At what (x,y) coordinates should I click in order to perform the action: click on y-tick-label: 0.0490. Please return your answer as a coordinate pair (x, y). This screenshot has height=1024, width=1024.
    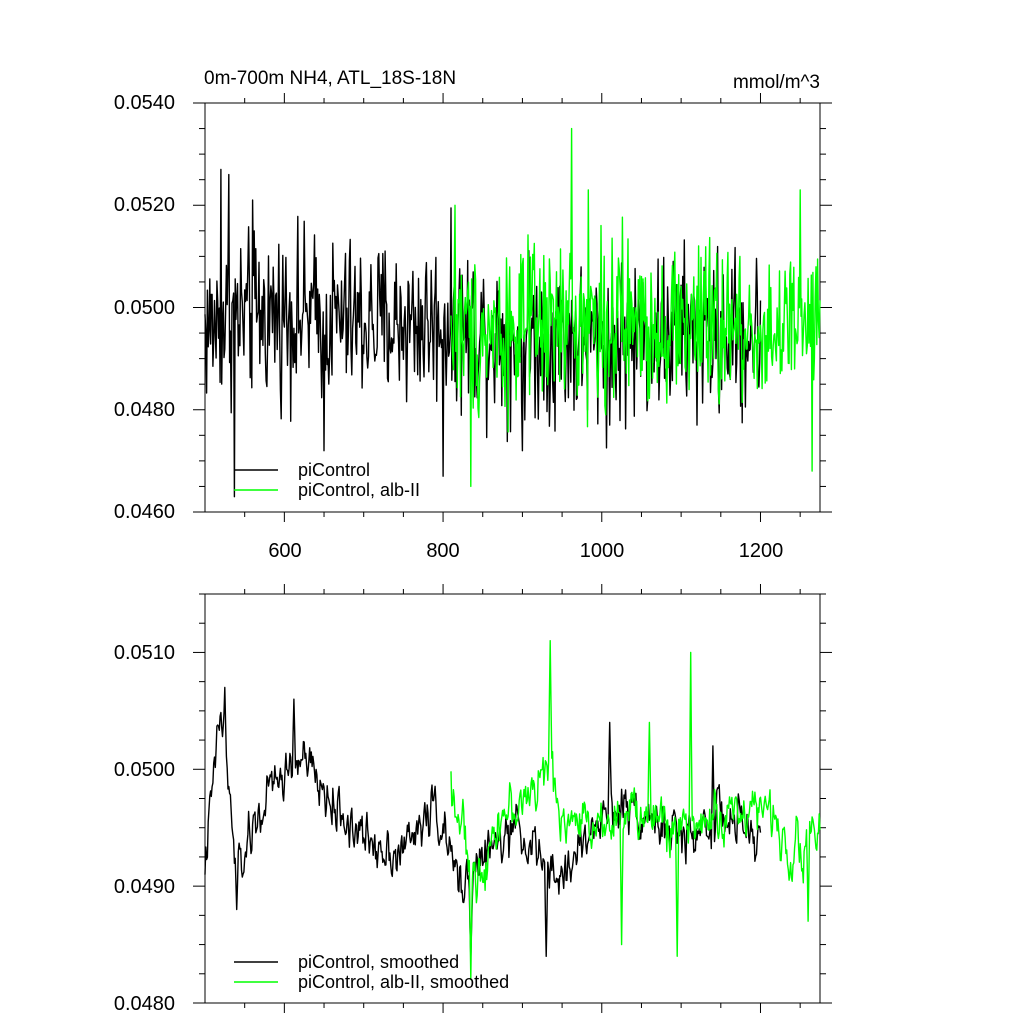
    Looking at the image, I should click on (144, 887).